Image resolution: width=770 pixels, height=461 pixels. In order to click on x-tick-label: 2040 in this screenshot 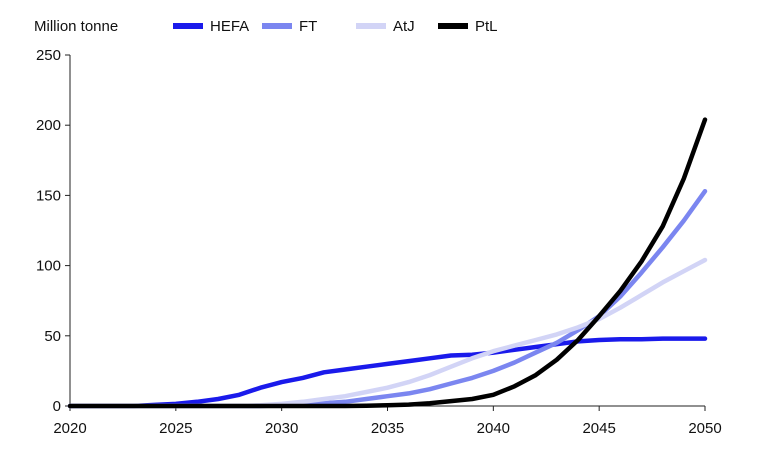, I will do `click(493, 428)`.